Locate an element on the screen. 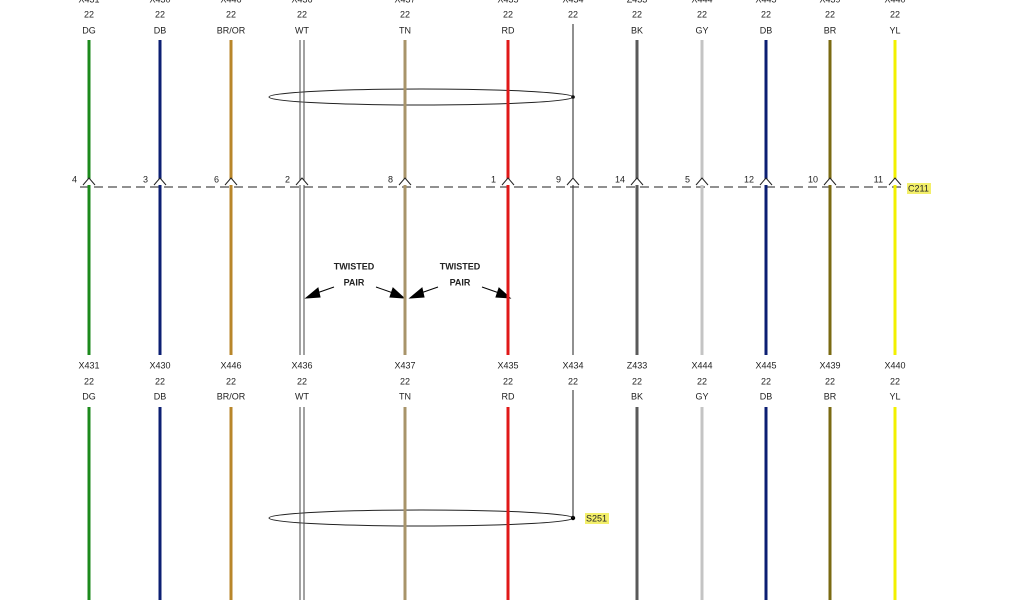 The width and height of the screenshot is (1024, 605). circuit-label: X436 is located at coordinates (301, 2).